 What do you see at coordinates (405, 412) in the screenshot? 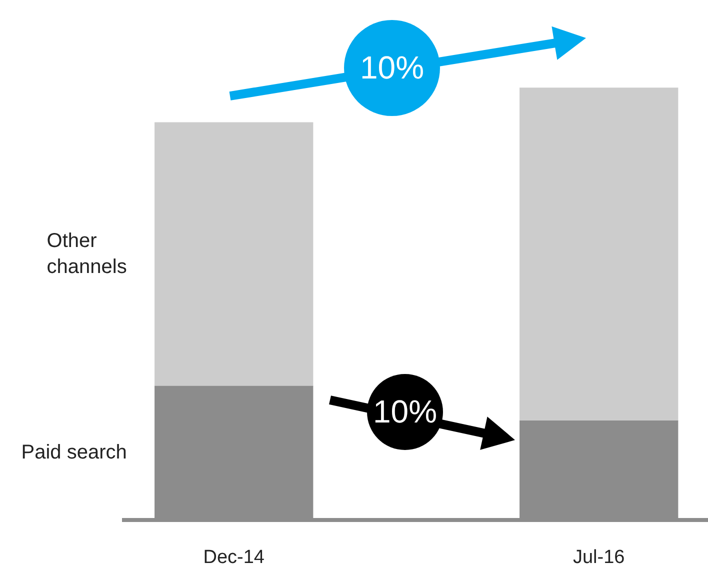
I see `annotation: 10%` at bounding box center [405, 412].